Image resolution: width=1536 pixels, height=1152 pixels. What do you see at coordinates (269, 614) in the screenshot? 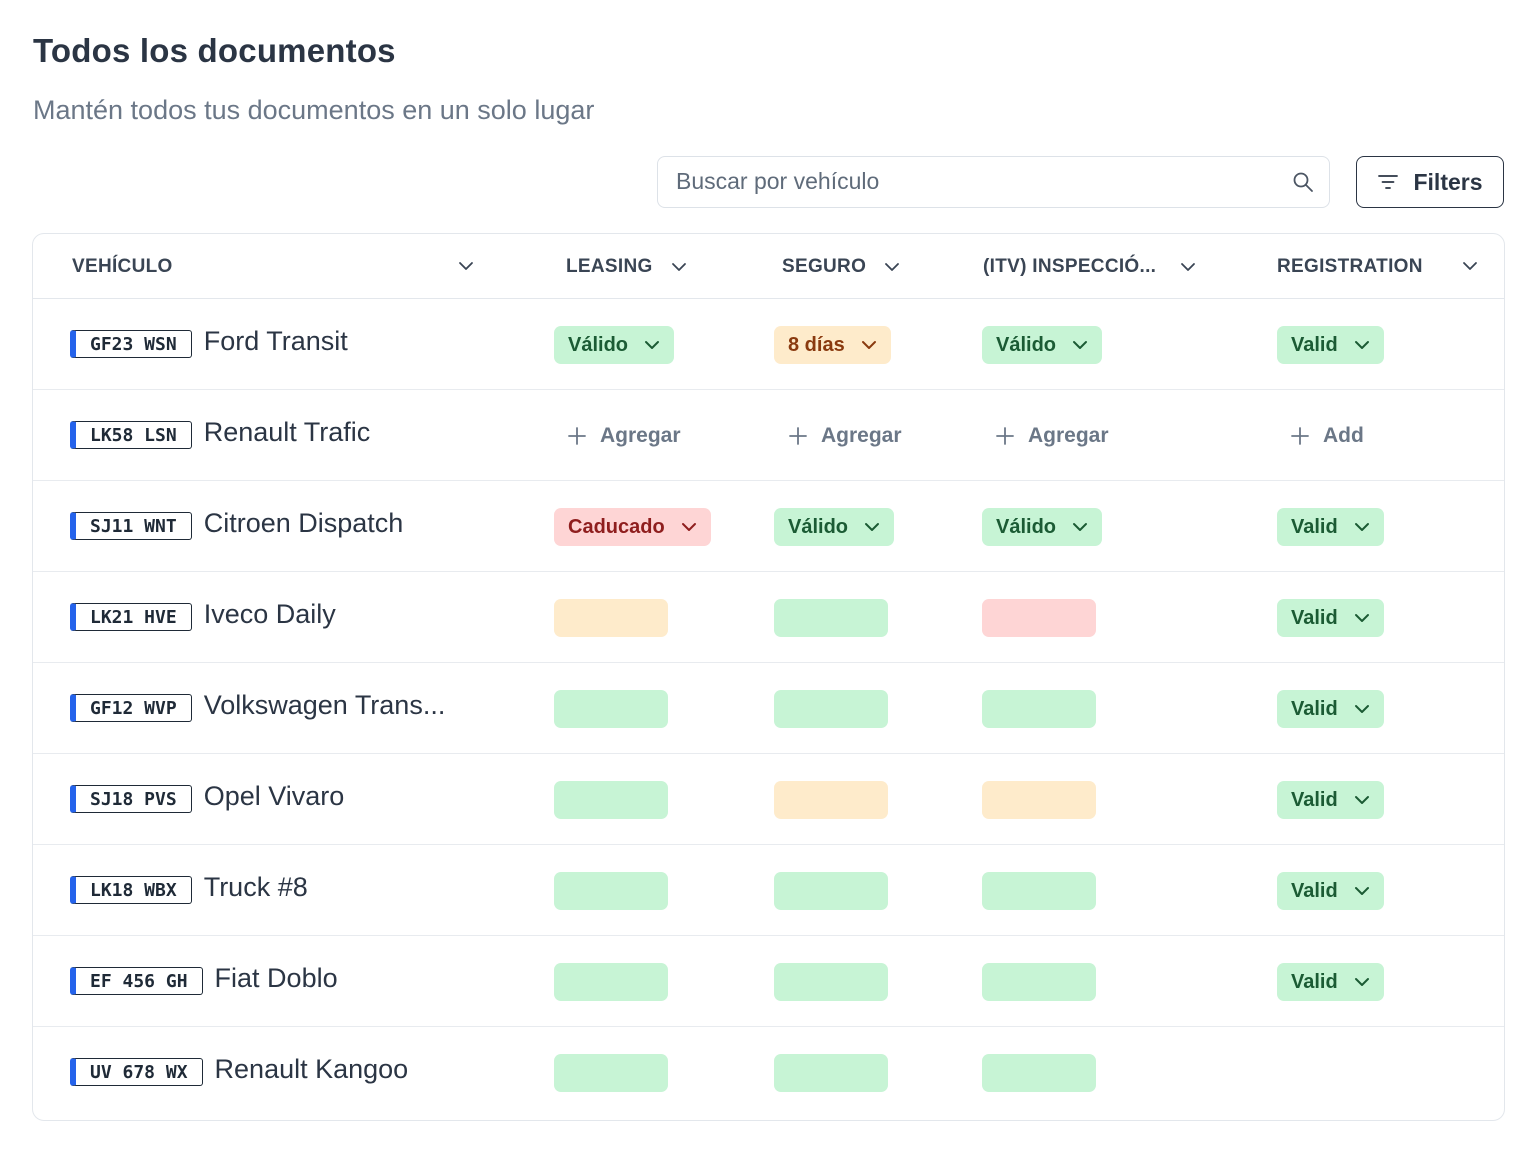
I see `vehicle-name: Iveco Daily` at bounding box center [269, 614].